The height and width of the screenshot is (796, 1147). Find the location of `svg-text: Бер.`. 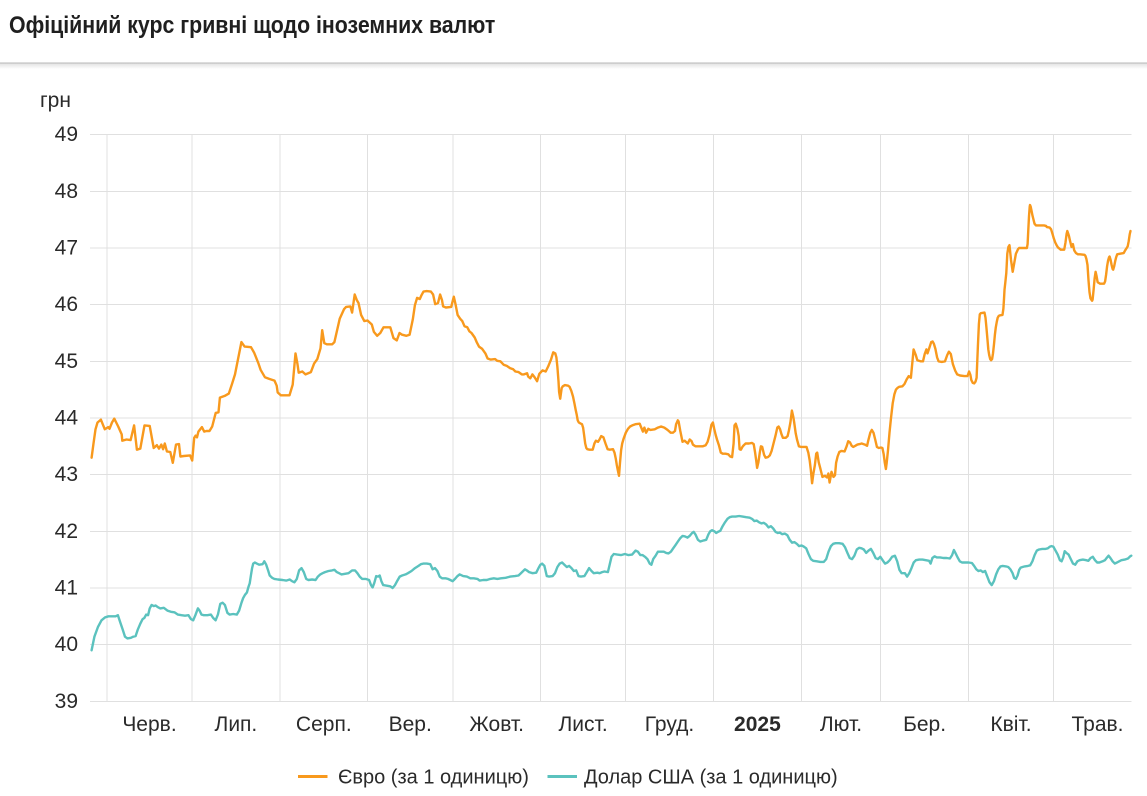

svg-text: Бер. is located at coordinates (924, 724).